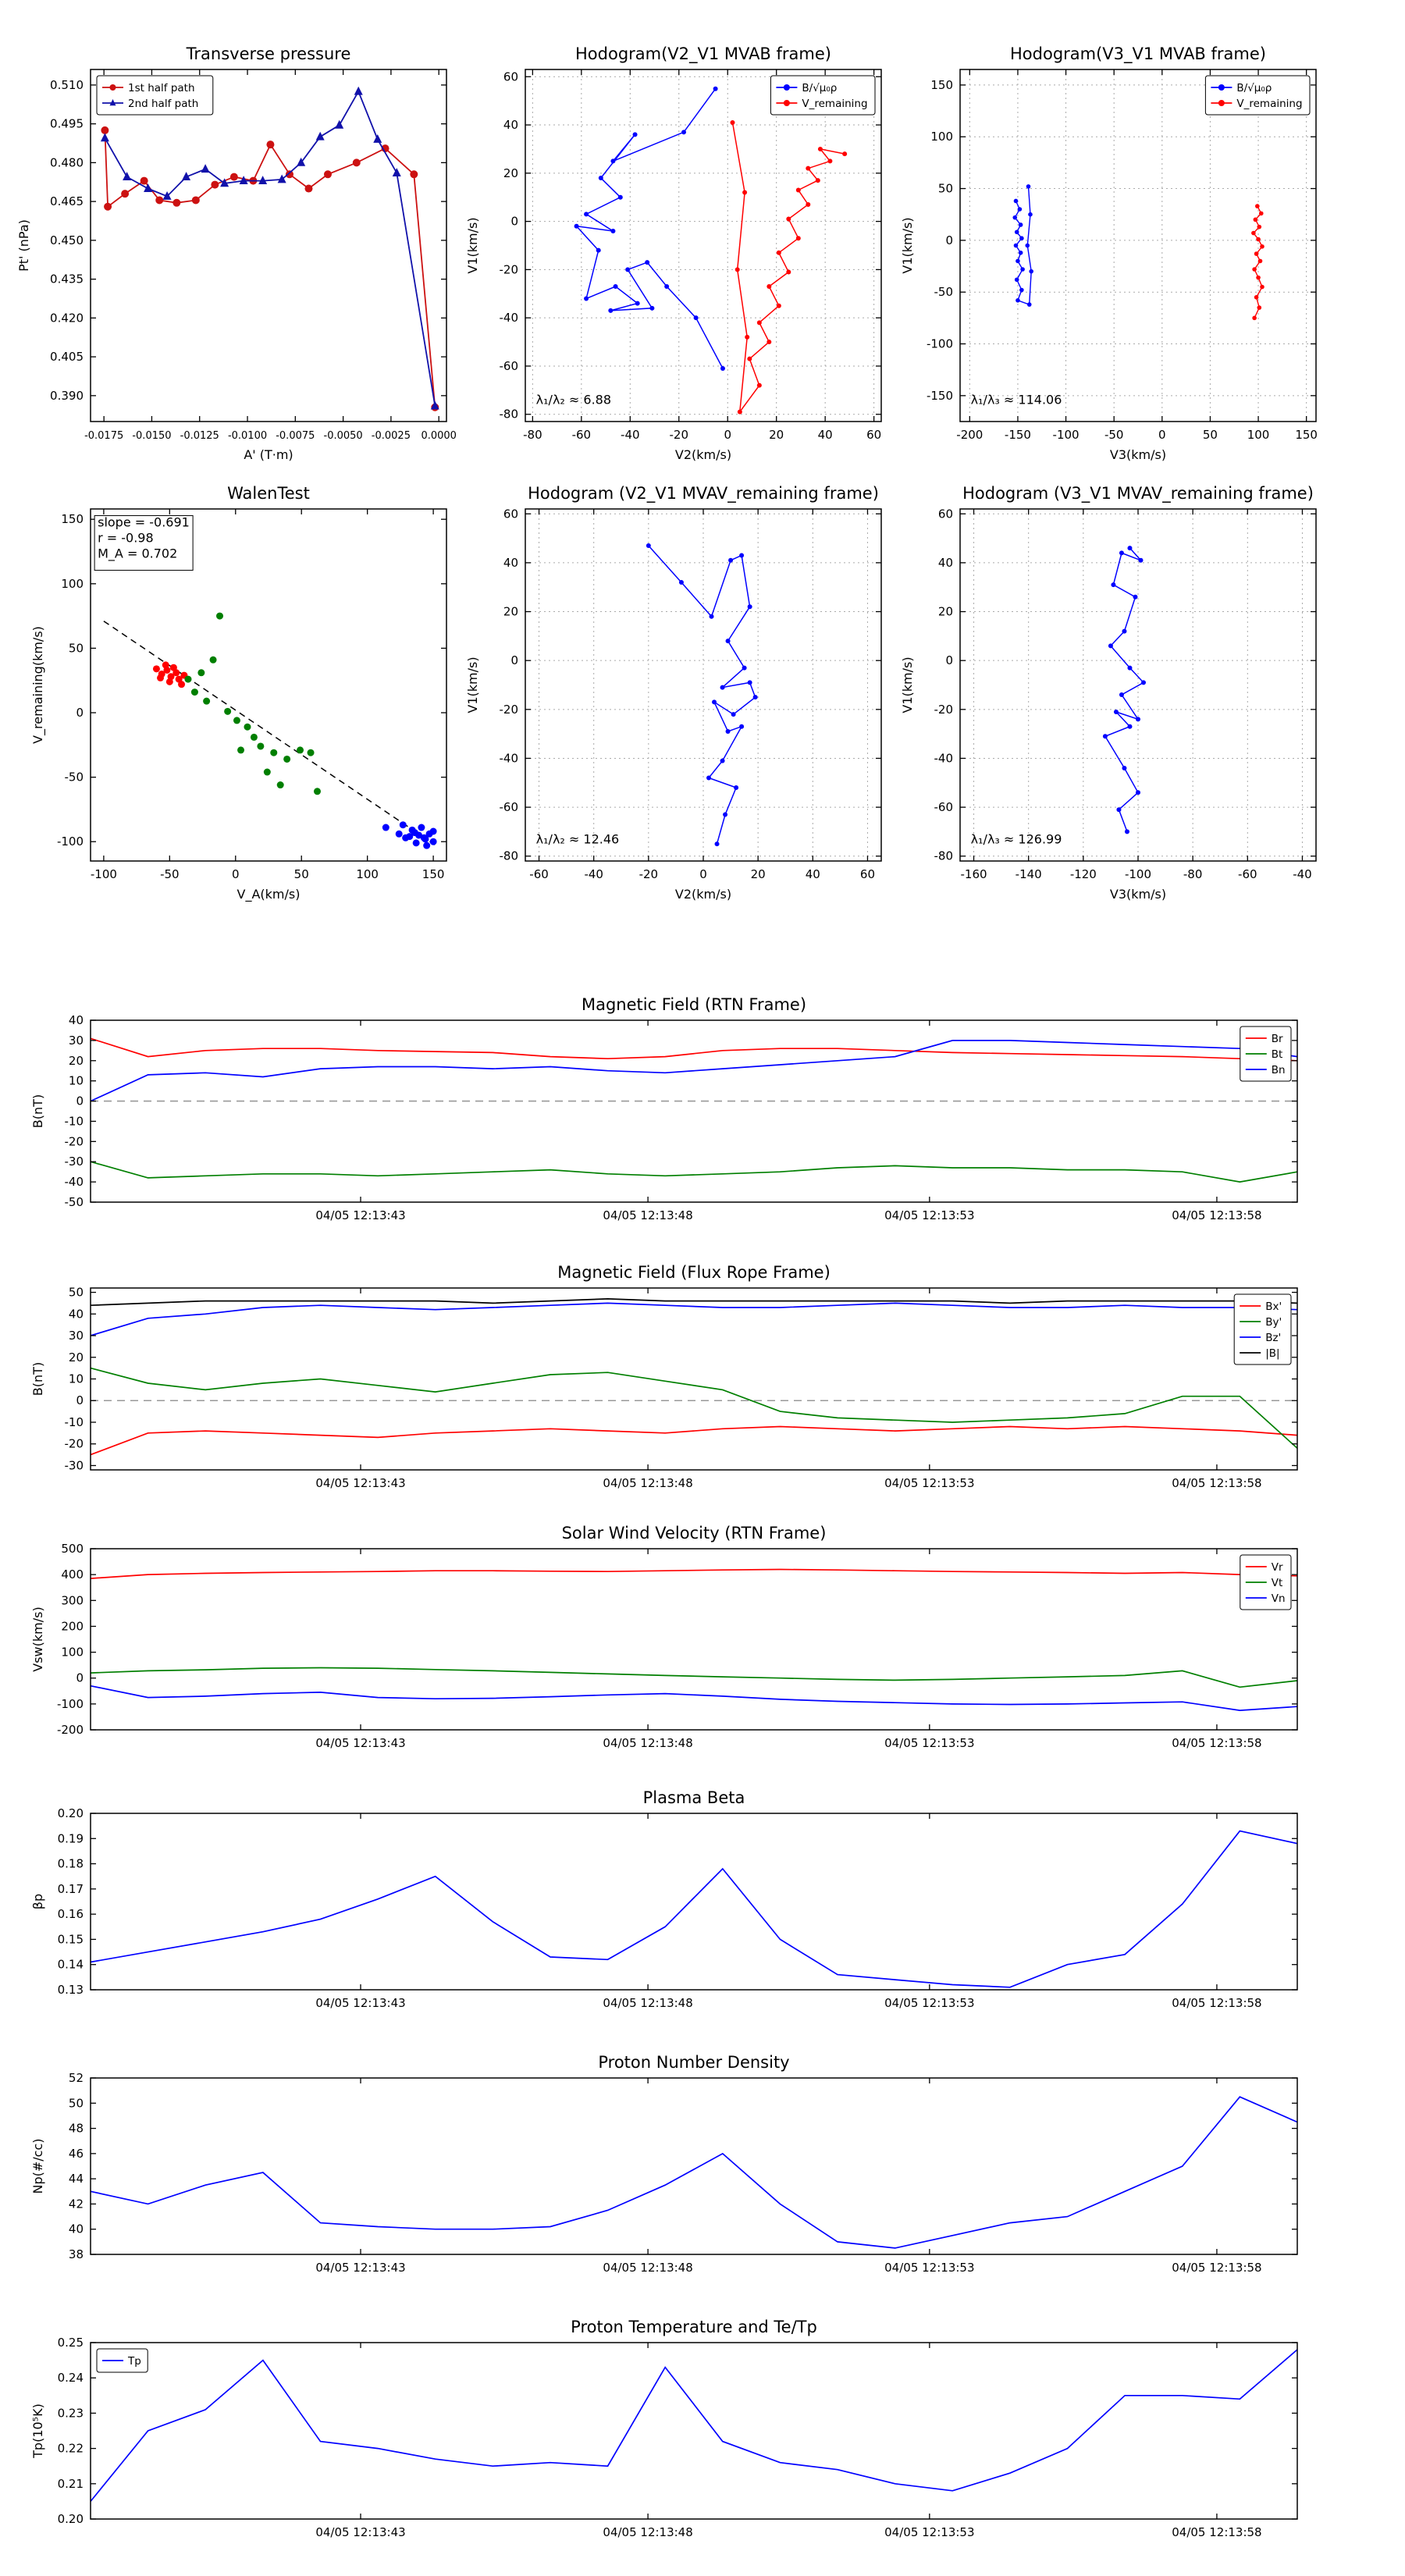 Image resolution: width=1405 pixels, height=2576 pixels. Describe the element at coordinates (76, 2179) in the screenshot. I see `y-tick-label: 44` at that location.